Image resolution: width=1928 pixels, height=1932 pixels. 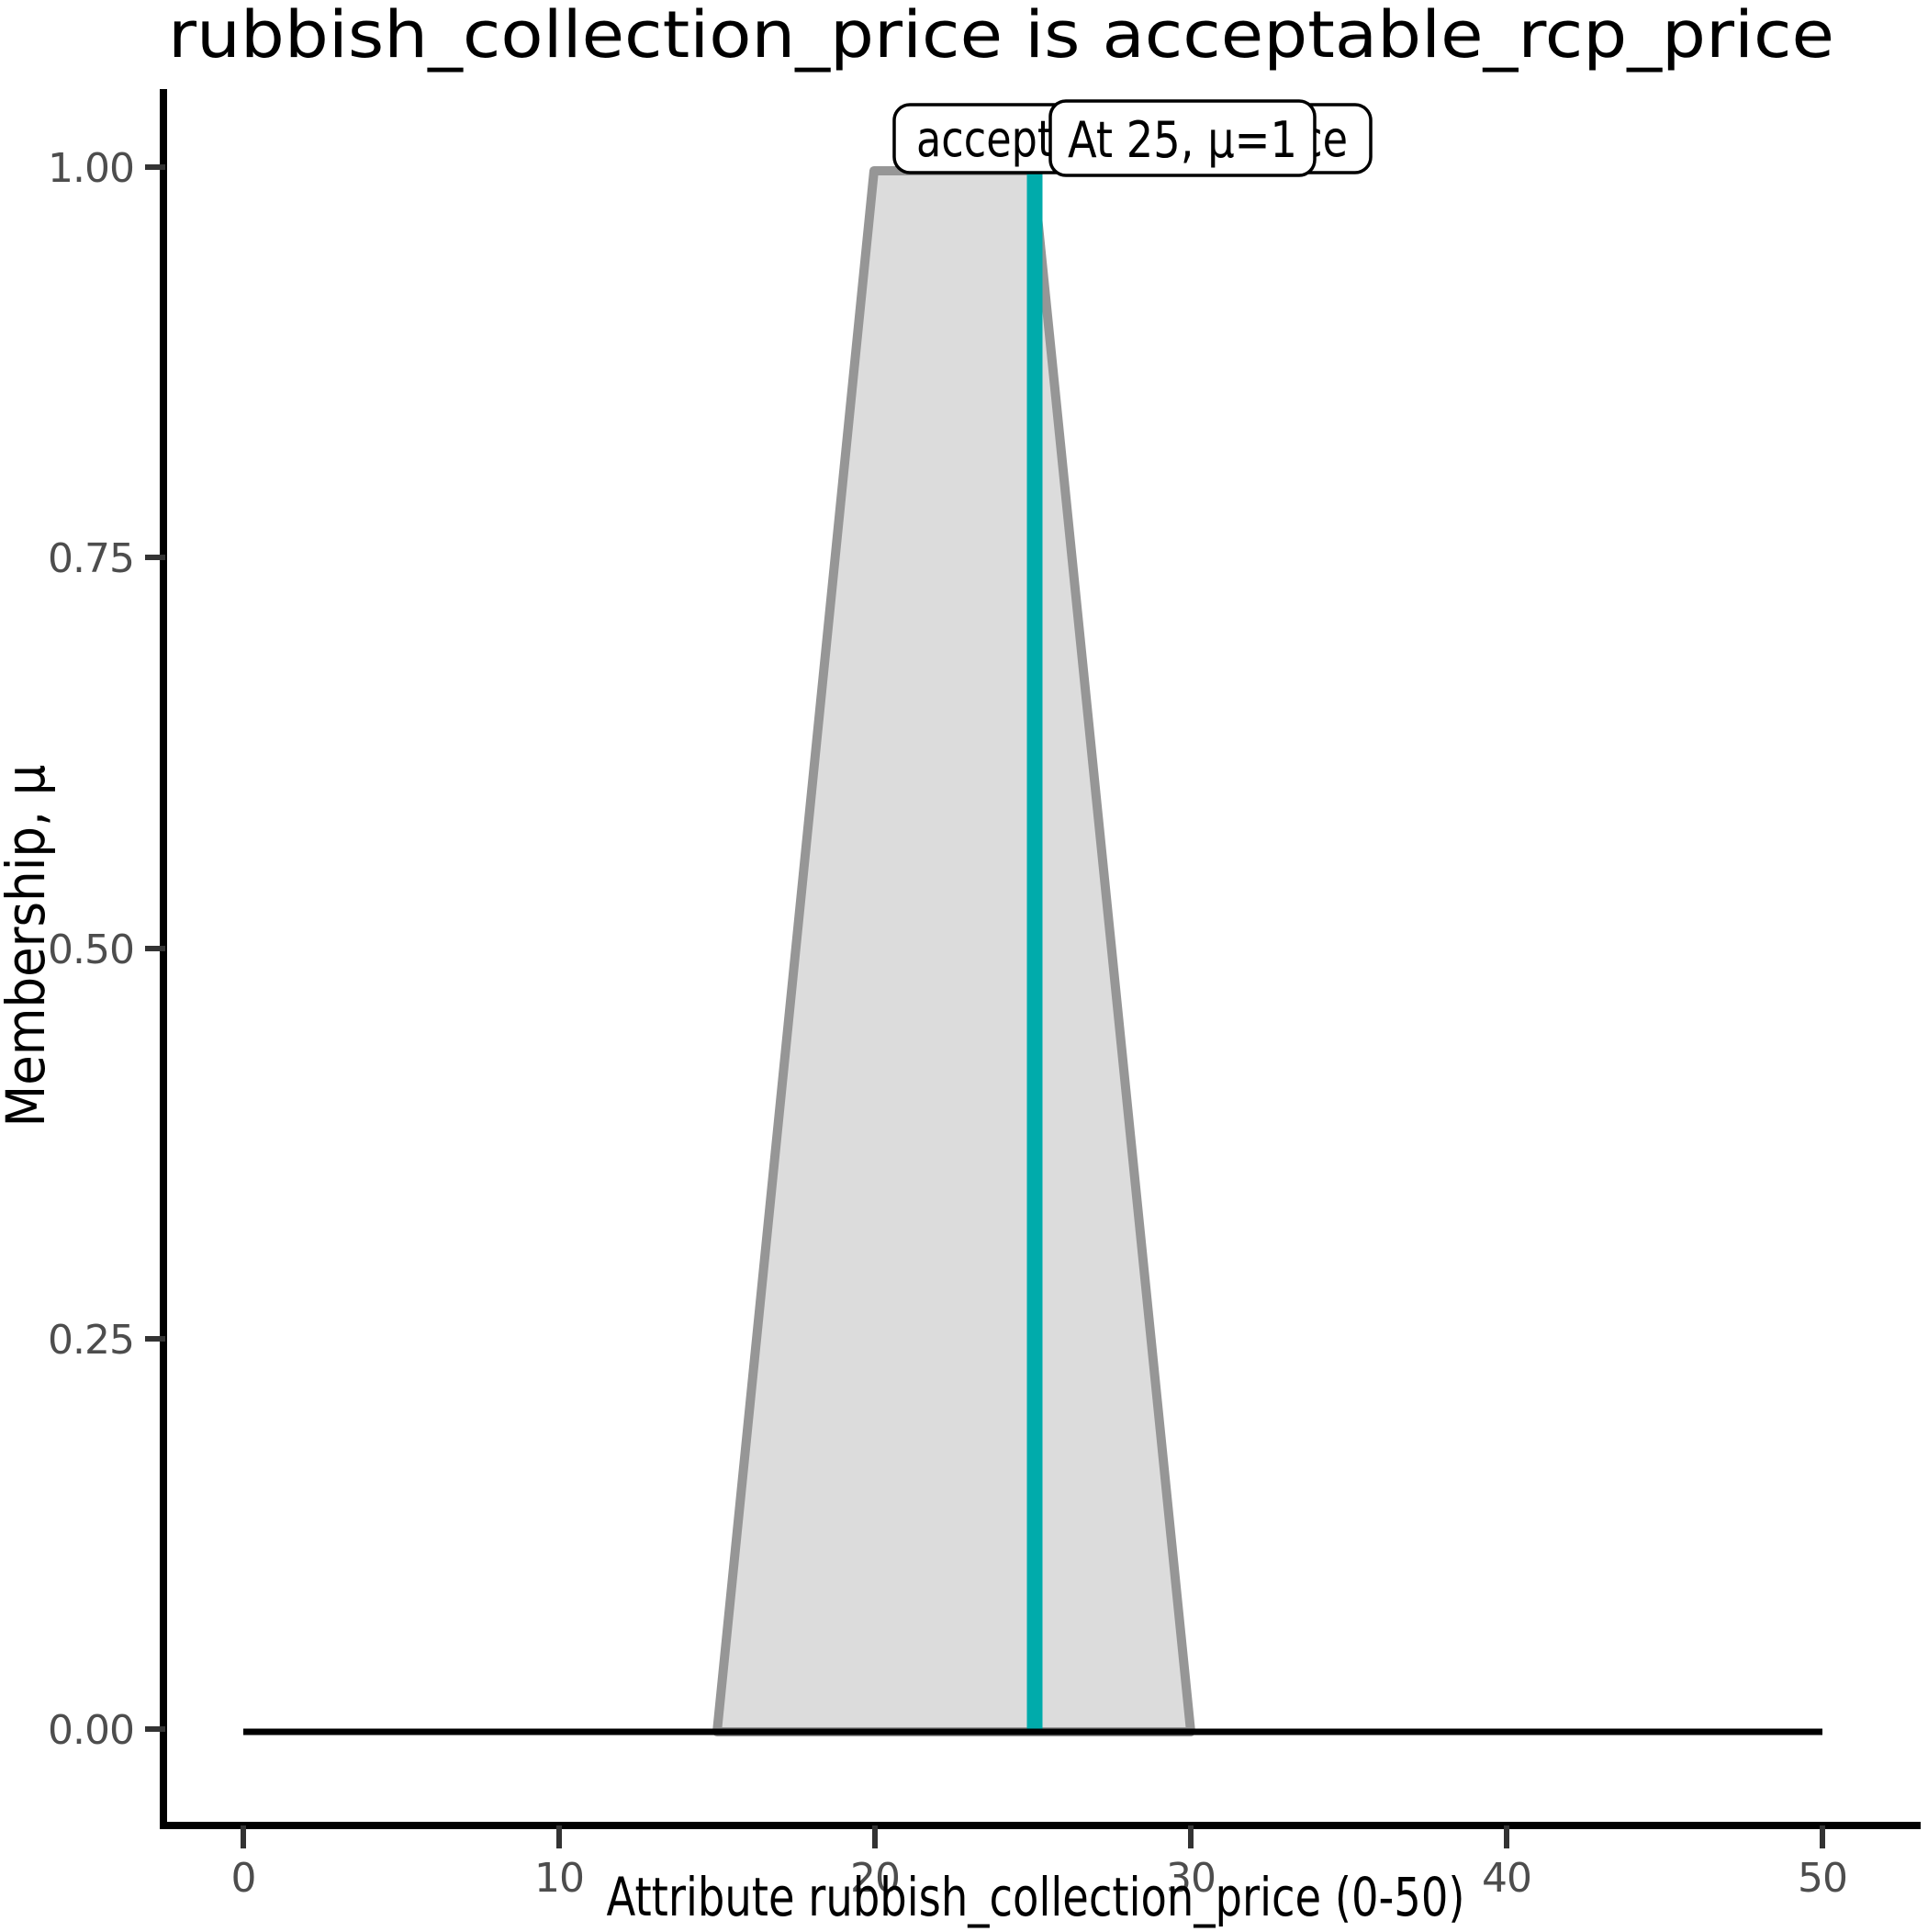 I want to click on x-tick-label: 10, so click(x=559, y=1878).